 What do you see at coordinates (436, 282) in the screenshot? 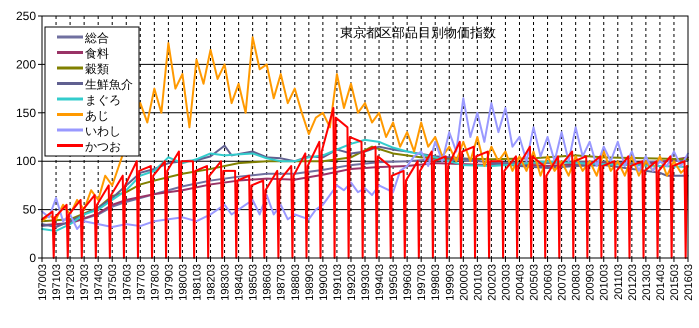
I see `x-tick-label: 199803` at bounding box center [436, 282].